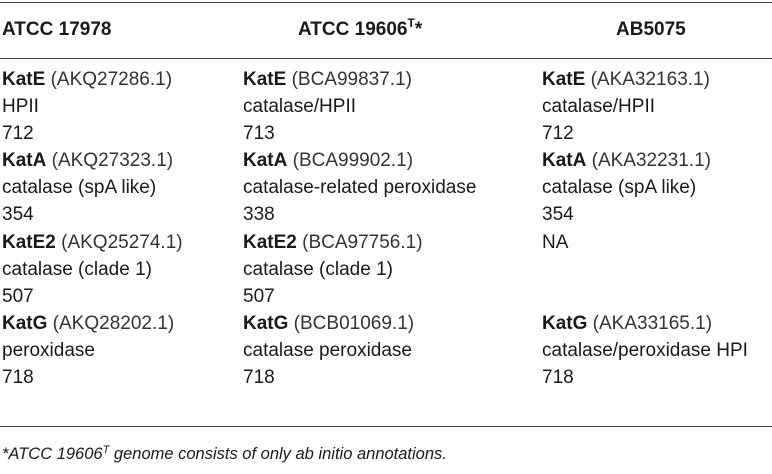 This screenshot has height=474, width=772. Describe the element at coordinates (57, 29) in the screenshot. I see `header-atcc-17978: ATCC 17978` at that location.